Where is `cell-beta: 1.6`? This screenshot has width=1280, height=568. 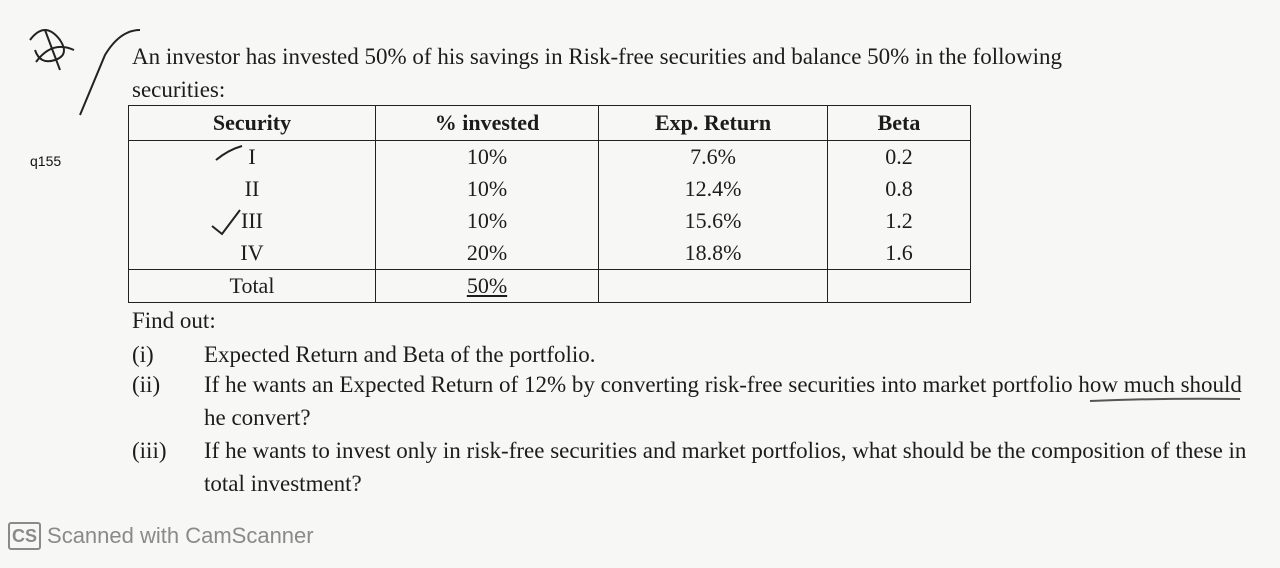 cell-beta: 1.6 is located at coordinates (899, 253).